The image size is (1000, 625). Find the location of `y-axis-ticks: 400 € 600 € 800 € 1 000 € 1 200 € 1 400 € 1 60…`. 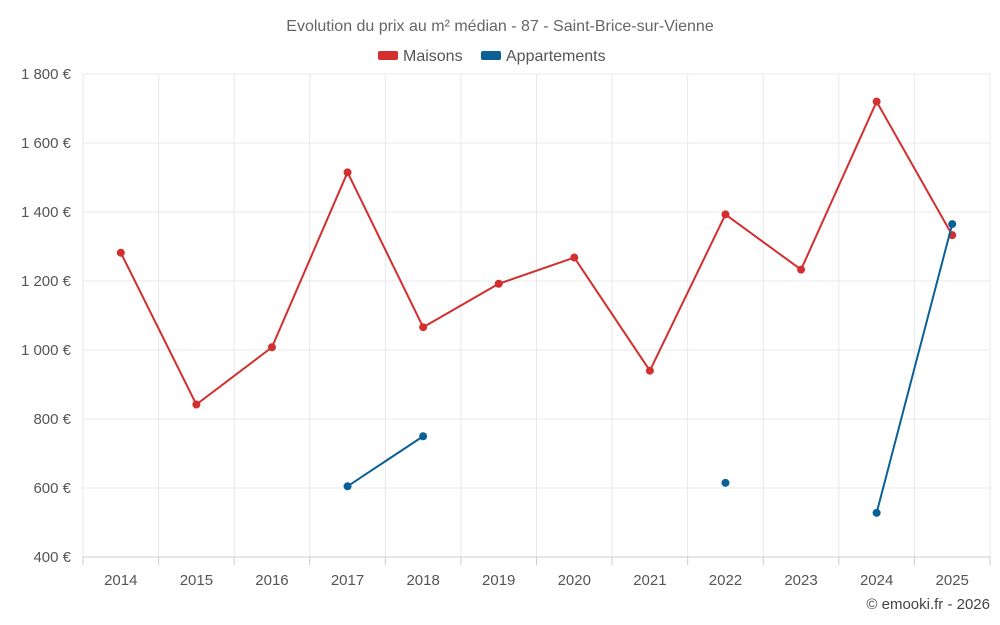

y-axis-ticks: 400 € 600 € 800 € 1 000 € 1 200 € 1 400 € 1 60… is located at coordinates (46, 316).